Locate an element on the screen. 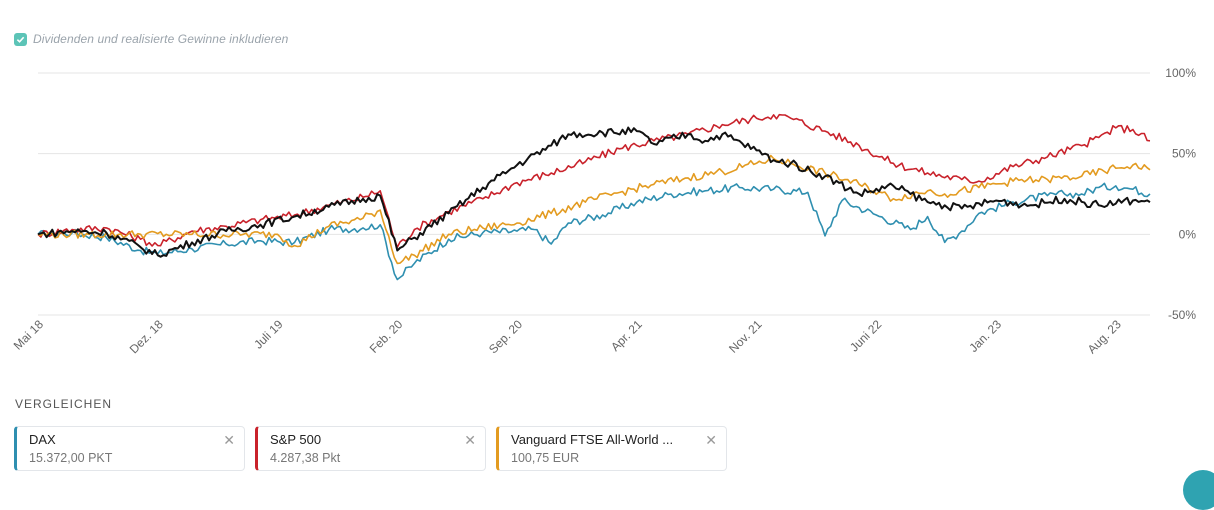  compare-card-name: S&P 500 is located at coordinates (296, 439).